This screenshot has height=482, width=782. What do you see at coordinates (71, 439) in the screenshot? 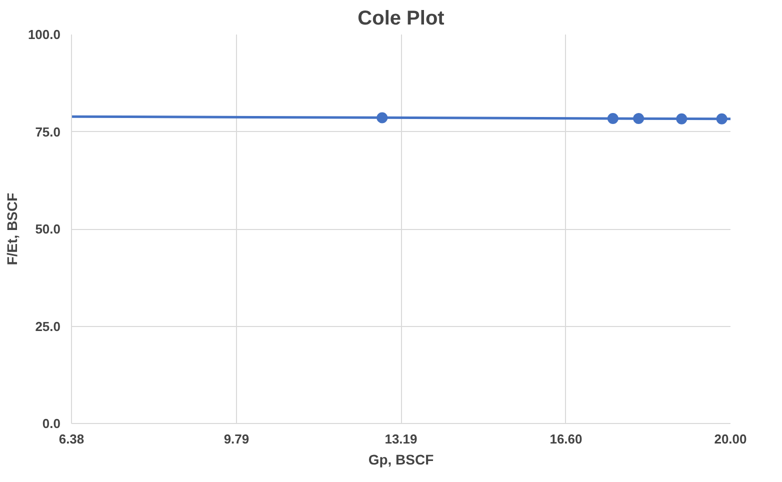
I see `x-tick-label: 6.38` at bounding box center [71, 439].